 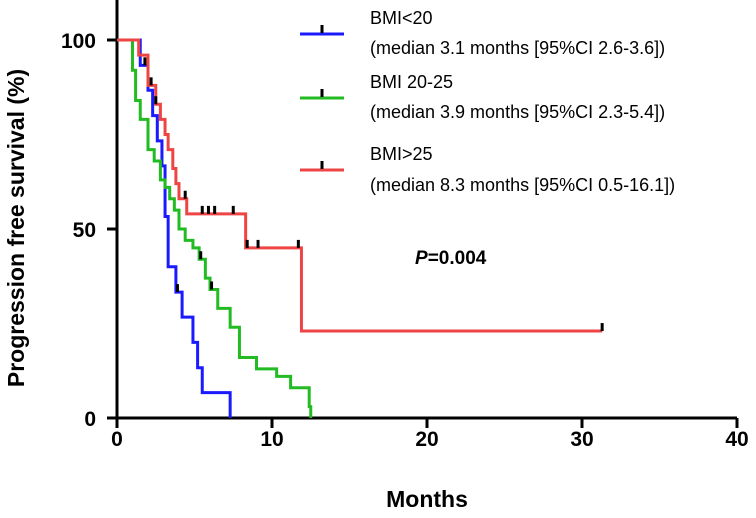 I want to click on p-value-number: =0.004, so click(x=457, y=258).